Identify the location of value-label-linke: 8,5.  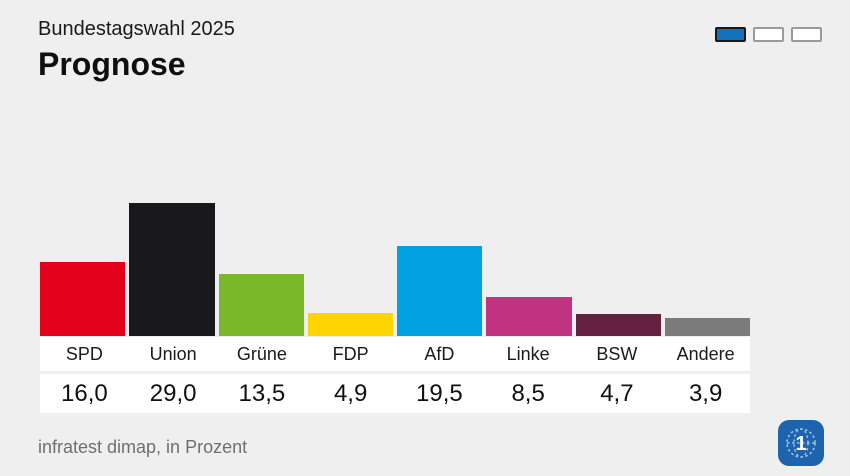
(528, 393).